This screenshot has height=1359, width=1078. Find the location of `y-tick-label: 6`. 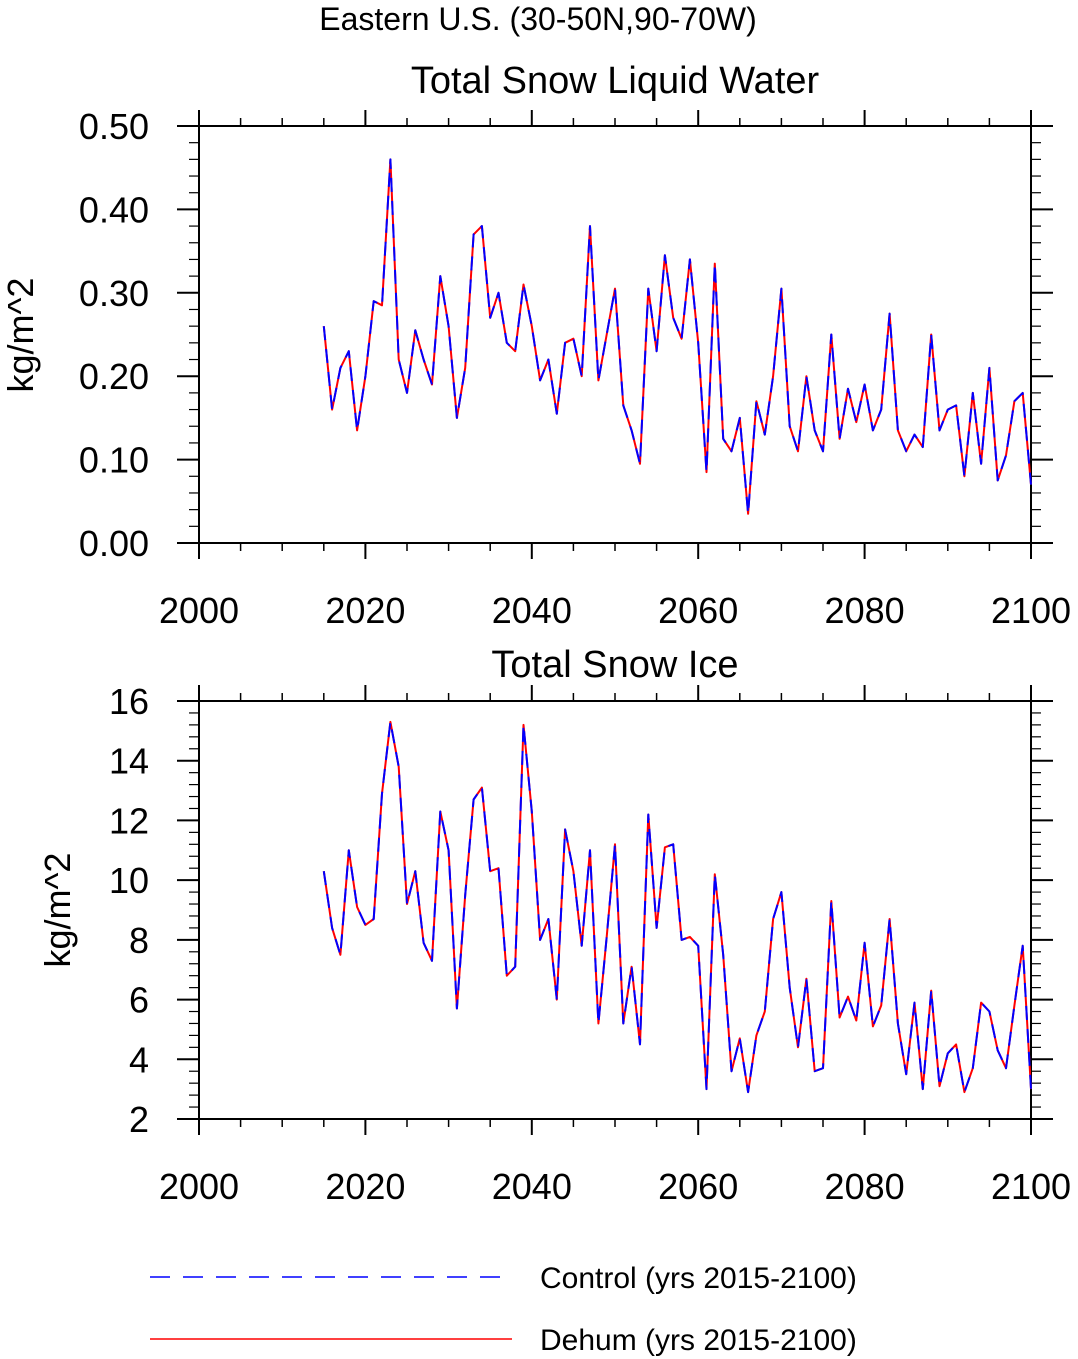

y-tick-label: 6 is located at coordinates (139, 1000).